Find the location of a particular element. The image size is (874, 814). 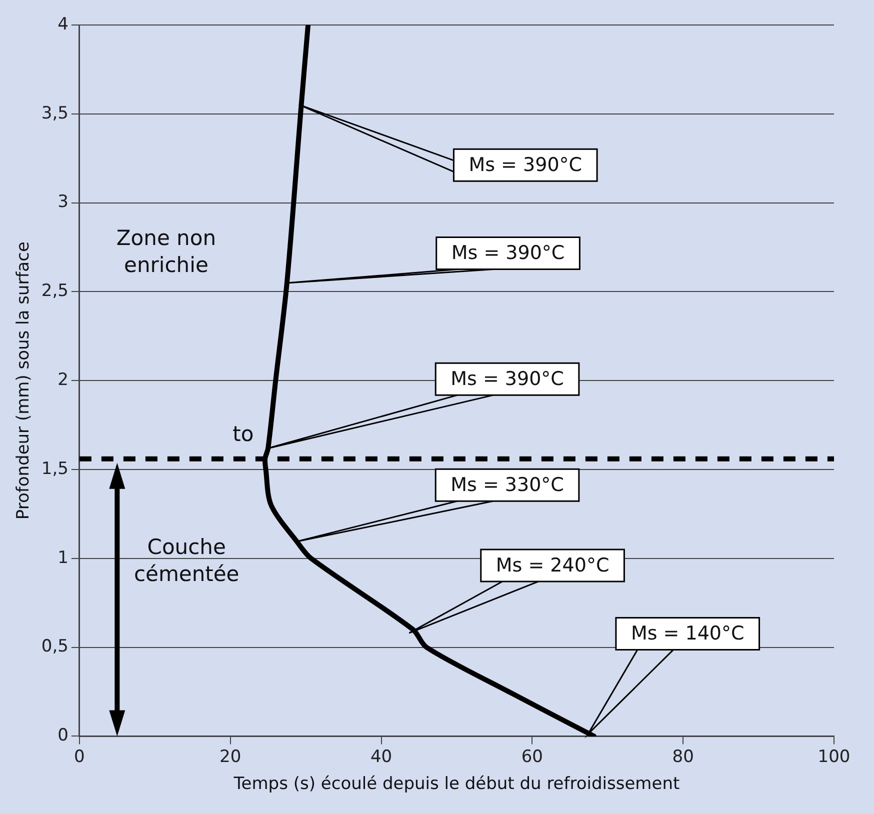

annotation: Couche cémentée is located at coordinates (187, 560).